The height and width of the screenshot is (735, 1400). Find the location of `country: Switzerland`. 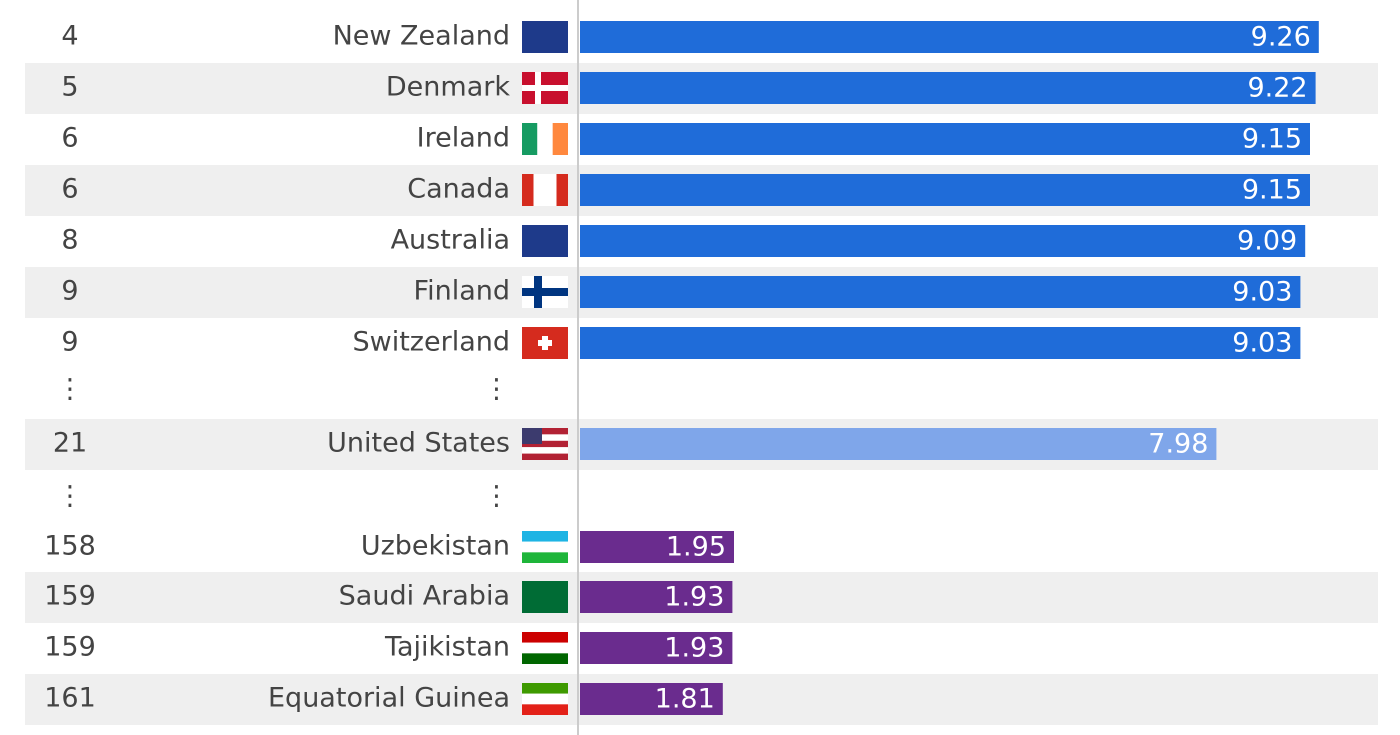

country: Switzerland is located at coordinates (432, 342).